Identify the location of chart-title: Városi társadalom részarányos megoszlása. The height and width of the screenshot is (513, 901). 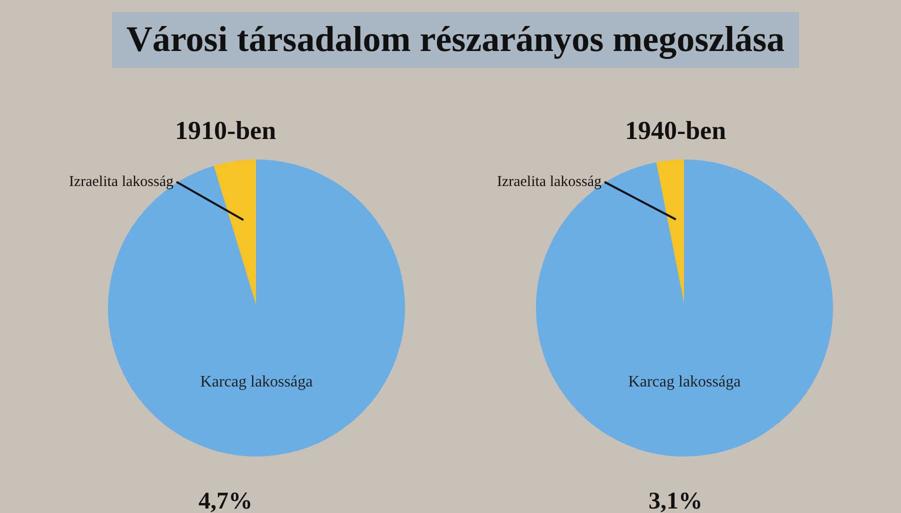
(455, 40).